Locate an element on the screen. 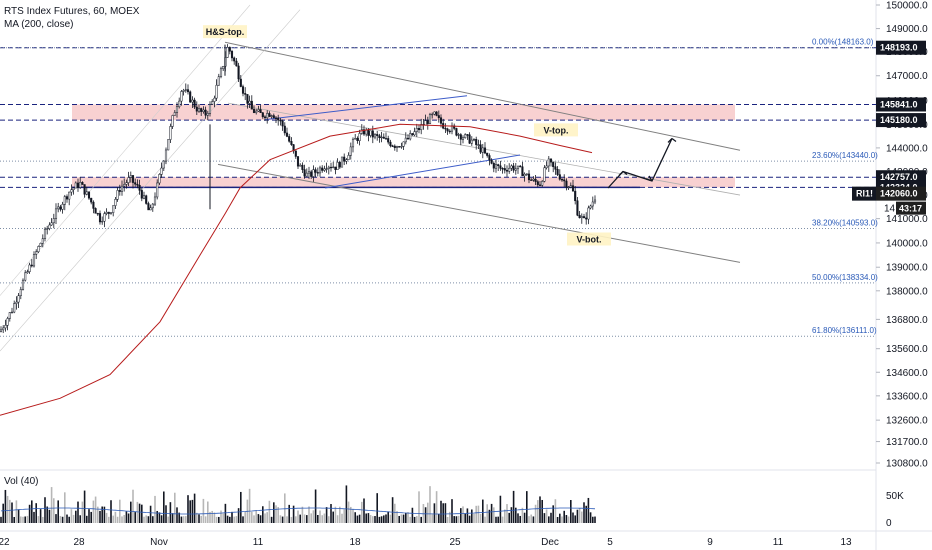 The height and width of the screenshot is (550, 932). volume-legend: Vol (40) is located at coordinates (21, 481).